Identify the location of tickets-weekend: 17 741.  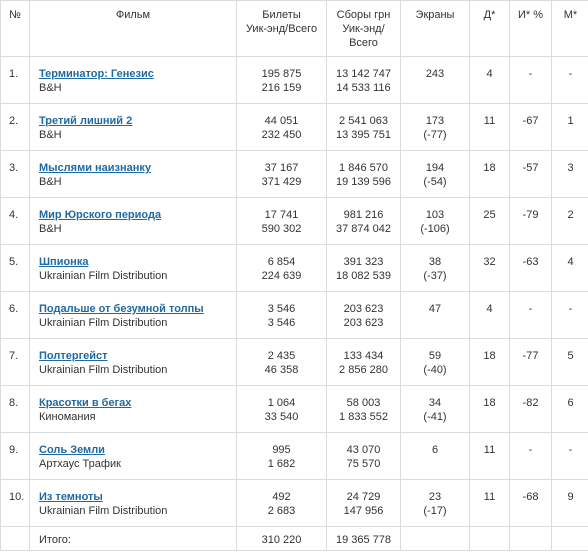
(281, 215).